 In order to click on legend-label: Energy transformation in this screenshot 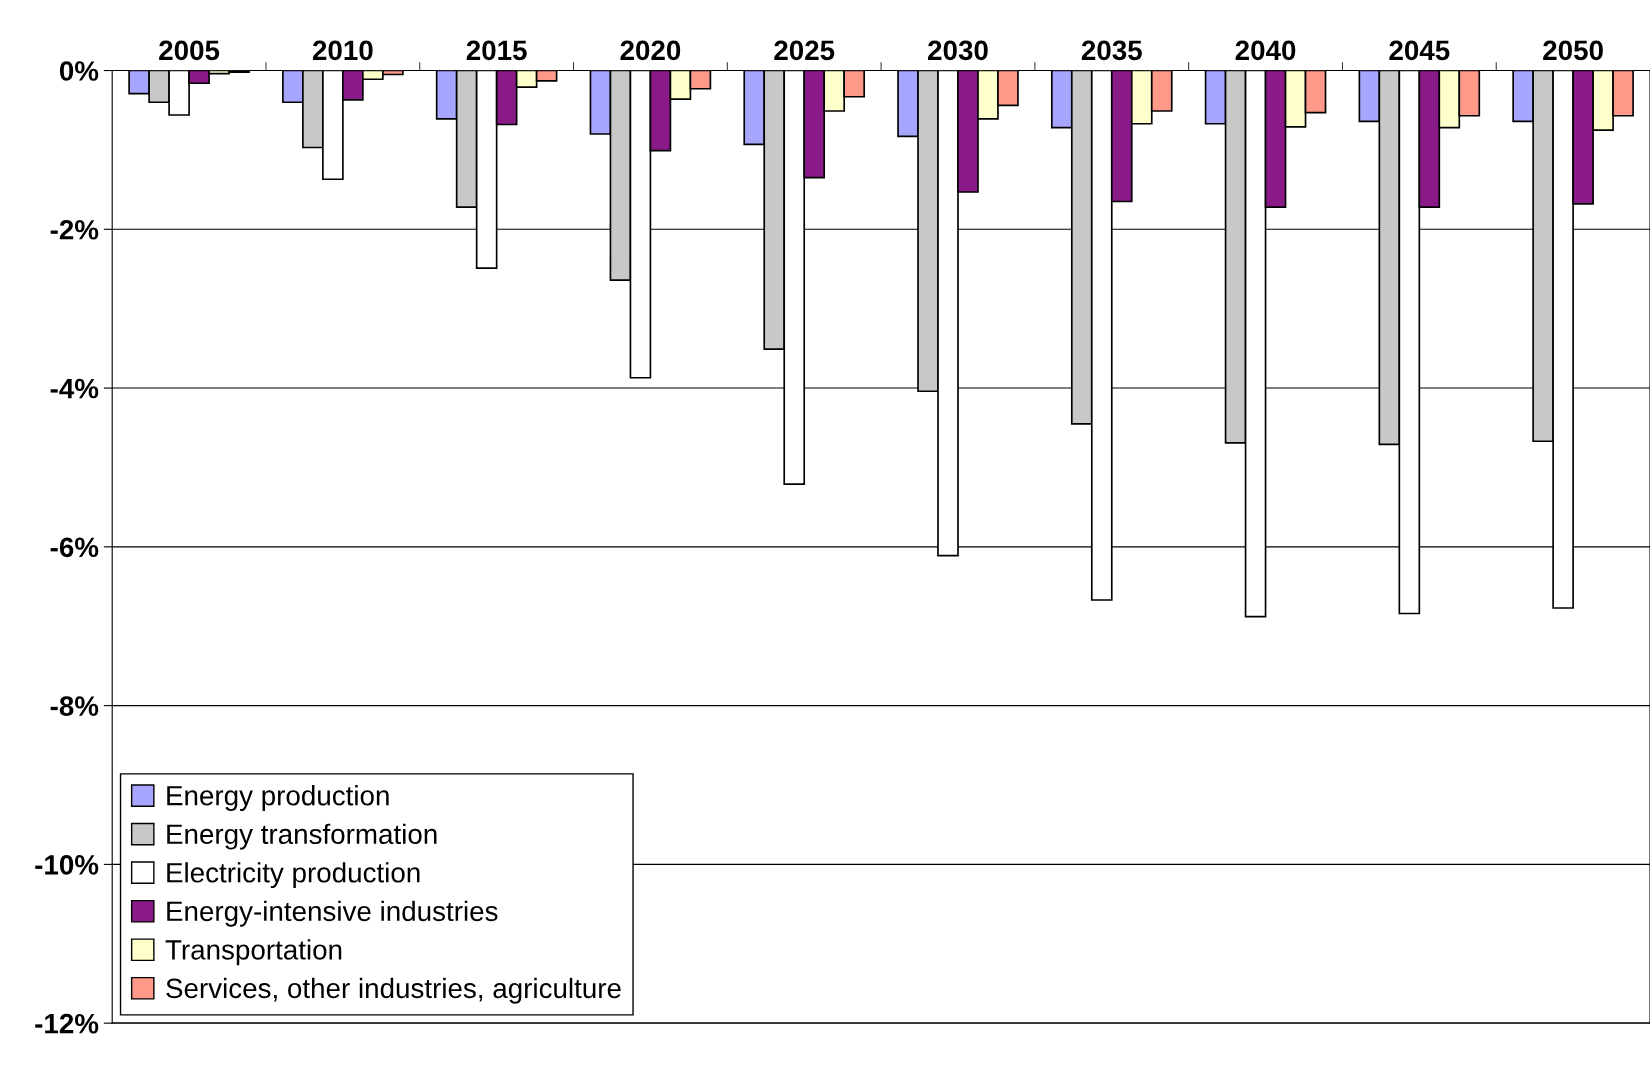, I will do `click(302, 836)`.